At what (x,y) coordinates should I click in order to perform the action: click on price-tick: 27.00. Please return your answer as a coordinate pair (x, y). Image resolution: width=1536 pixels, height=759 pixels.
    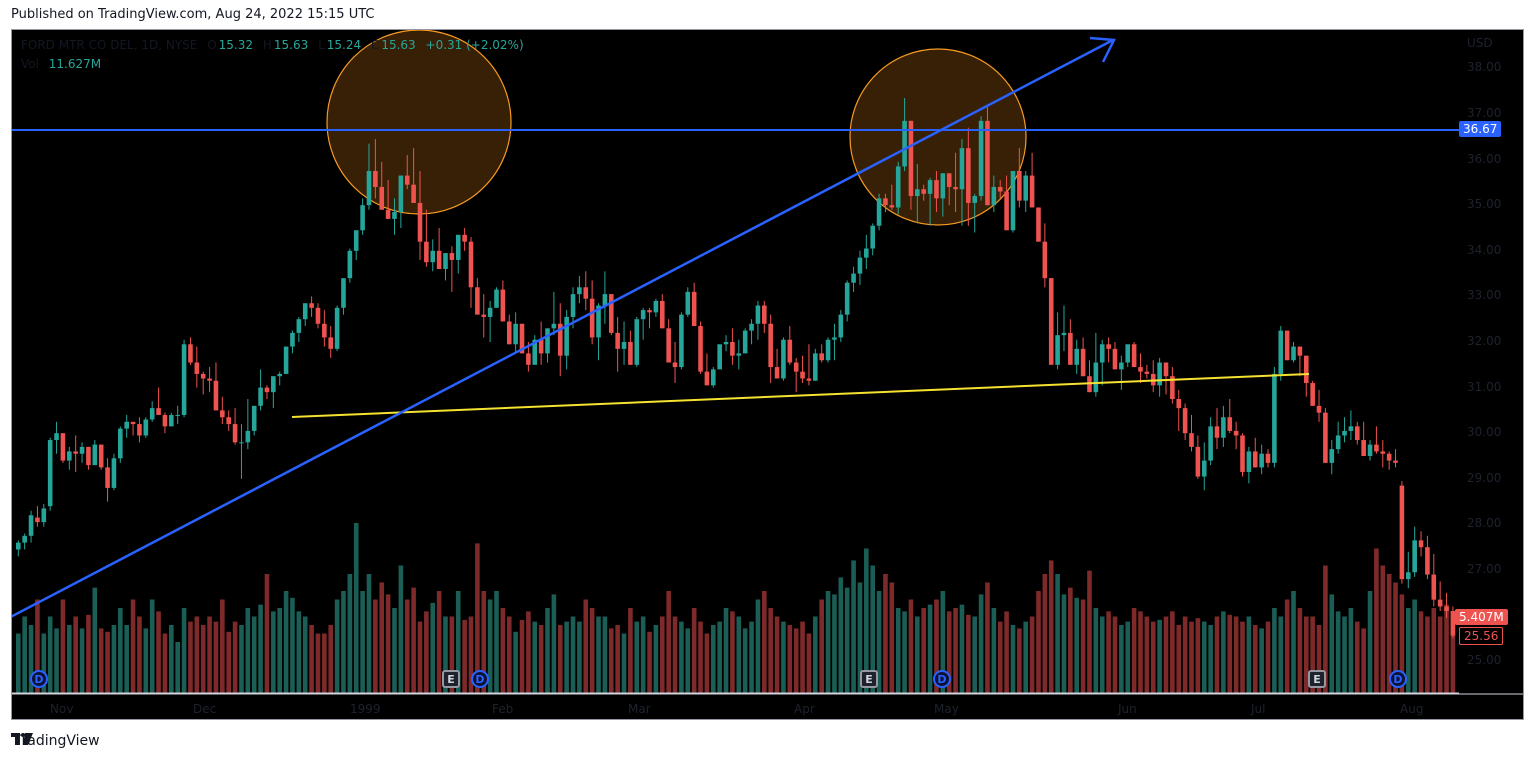
    Looking at the image, I should click on (1484, 569).